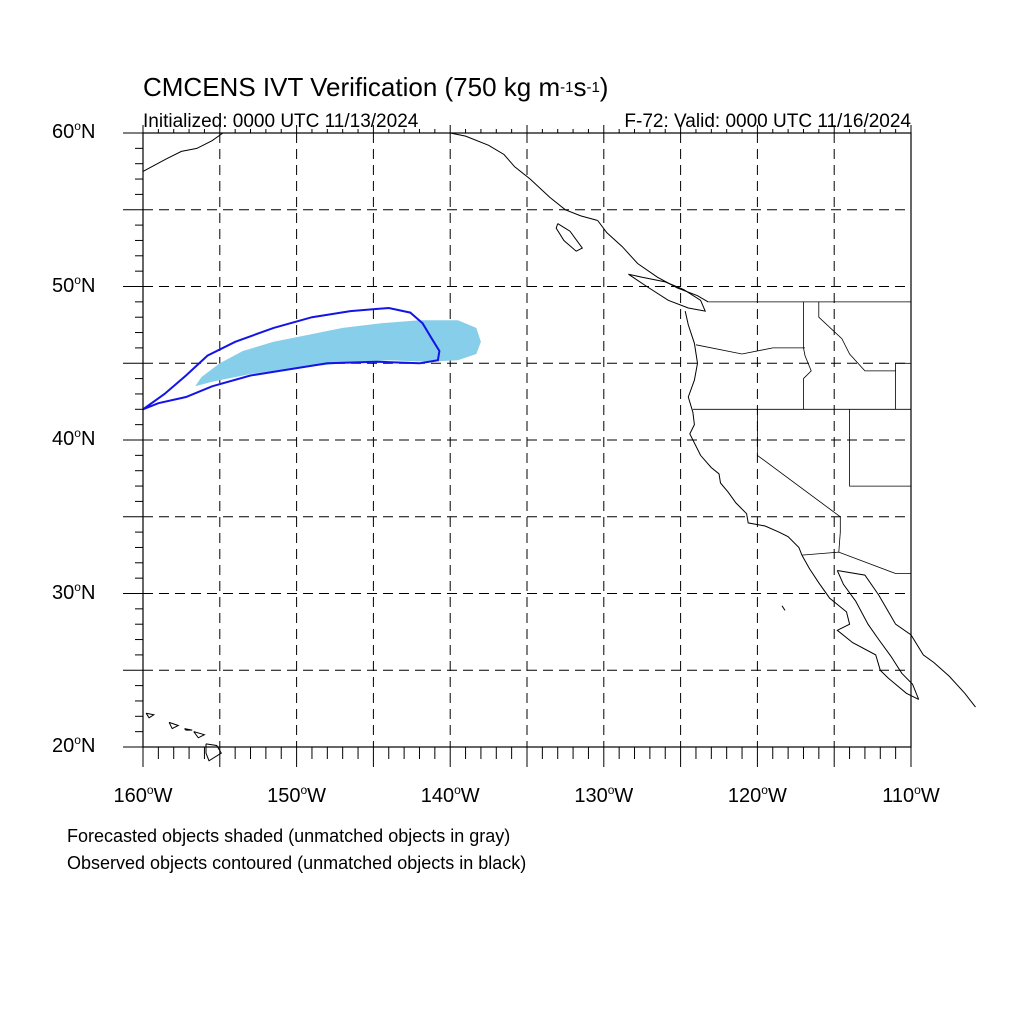 Image resolution: width=1024 pixels, height=1024 pixels. What do you see at coordinates (188, 729) in the screenshot?
I see `coastline-hawaii-molokai` at bounding box center [188, 729].